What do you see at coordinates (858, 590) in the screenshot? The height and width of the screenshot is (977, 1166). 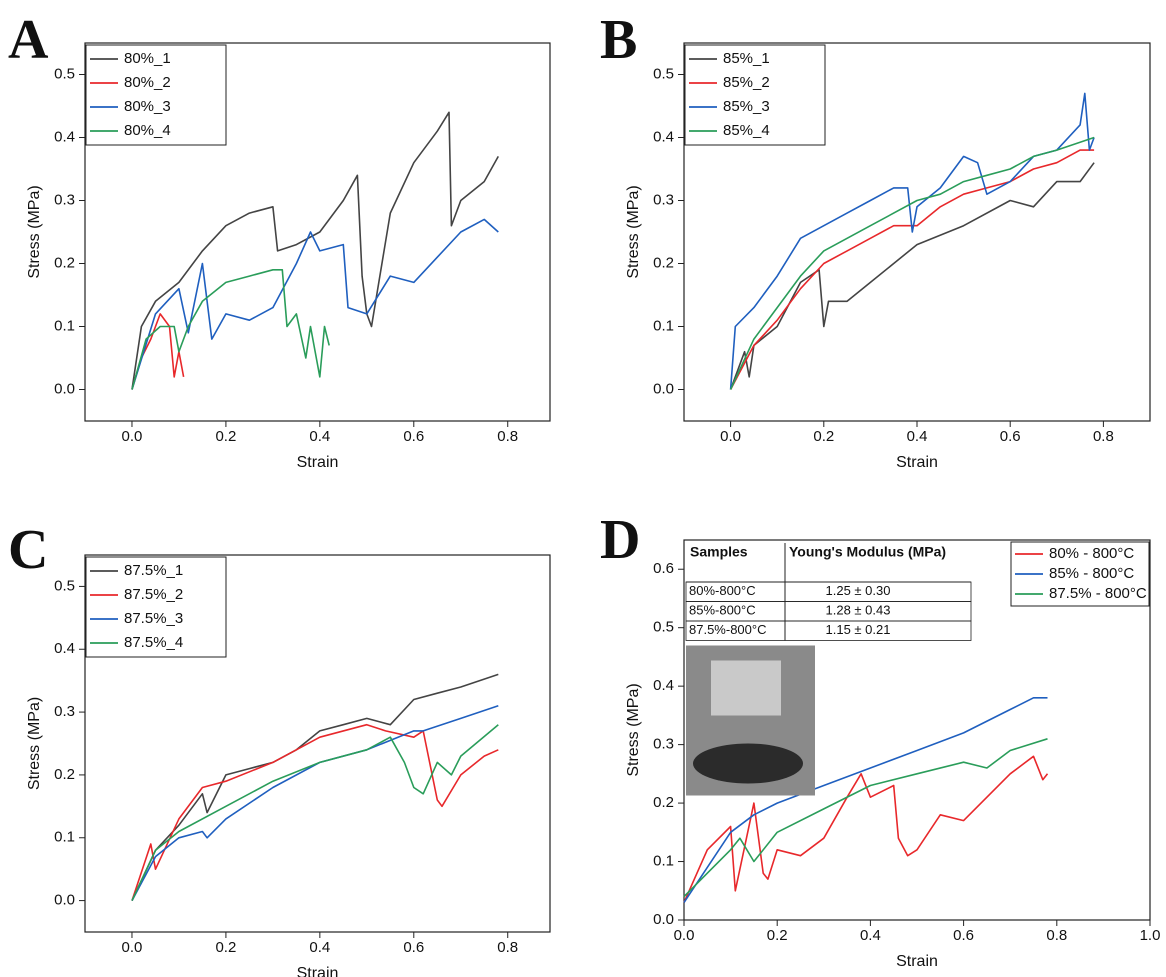 I see `table-cell: 1.25 ± 0.30` at bounding box center [858, 590].